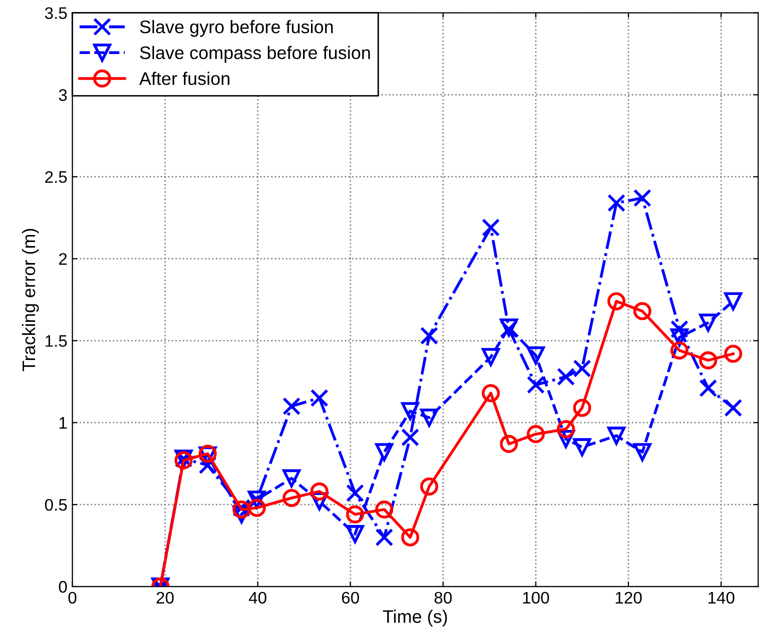 This screenshot has height=641, width=762. Describe the element at coordinates (56, 177) in the screenshot. I see `y-tick-label: 2.5` at that location.